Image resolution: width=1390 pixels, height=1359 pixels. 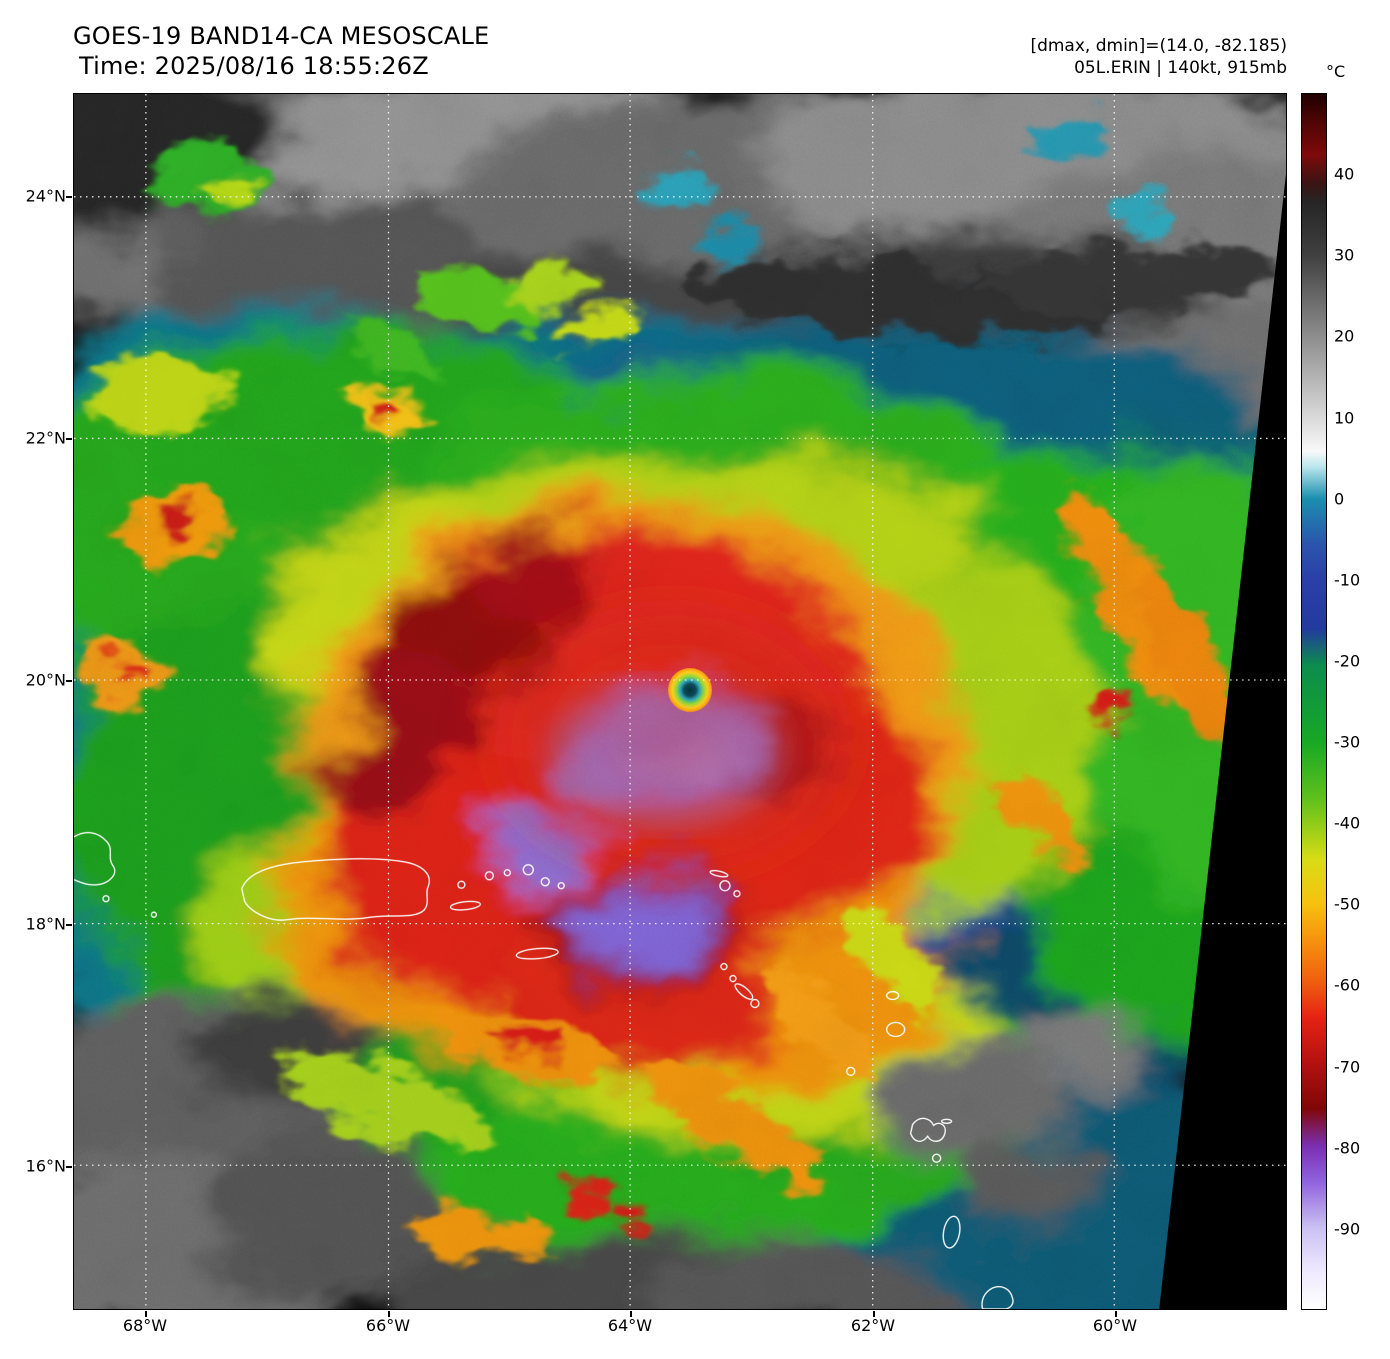 What do you see at coordinates (1347, 985) in the screenshot?
I see `colorbar-tick-n60: -60` at bounding box center [1347, 985].